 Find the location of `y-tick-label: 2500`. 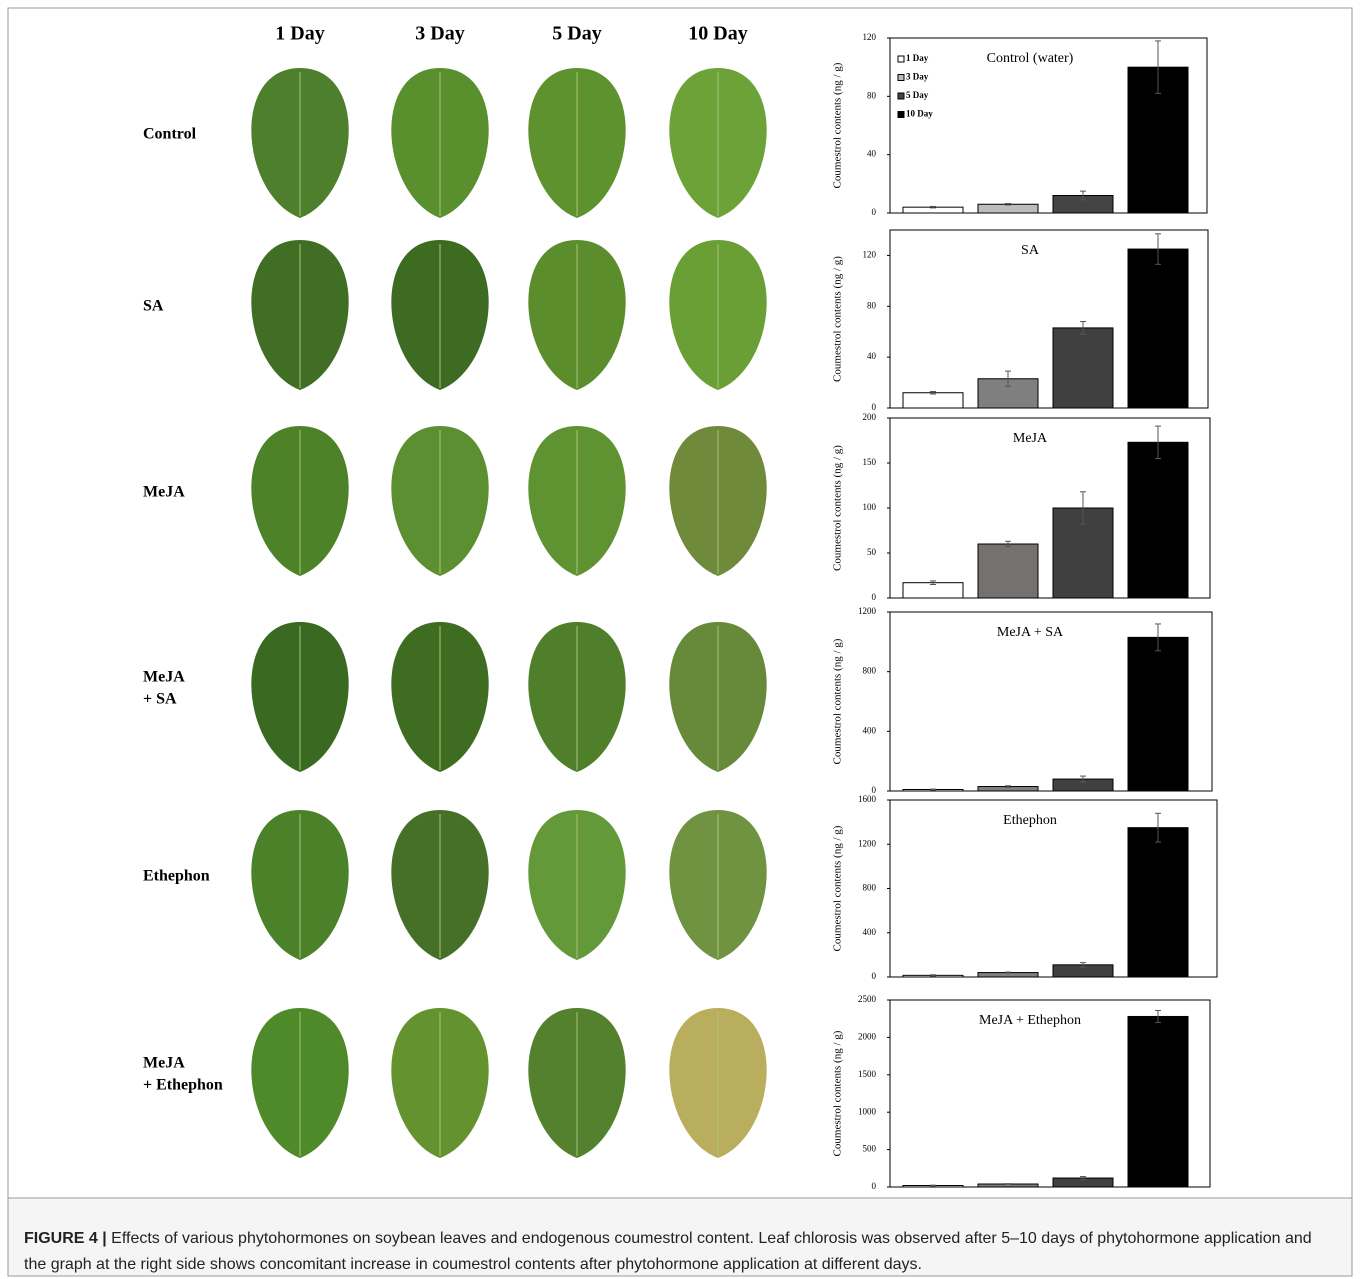

y-tick-label: 2500 is located at coordinates (867, 999).